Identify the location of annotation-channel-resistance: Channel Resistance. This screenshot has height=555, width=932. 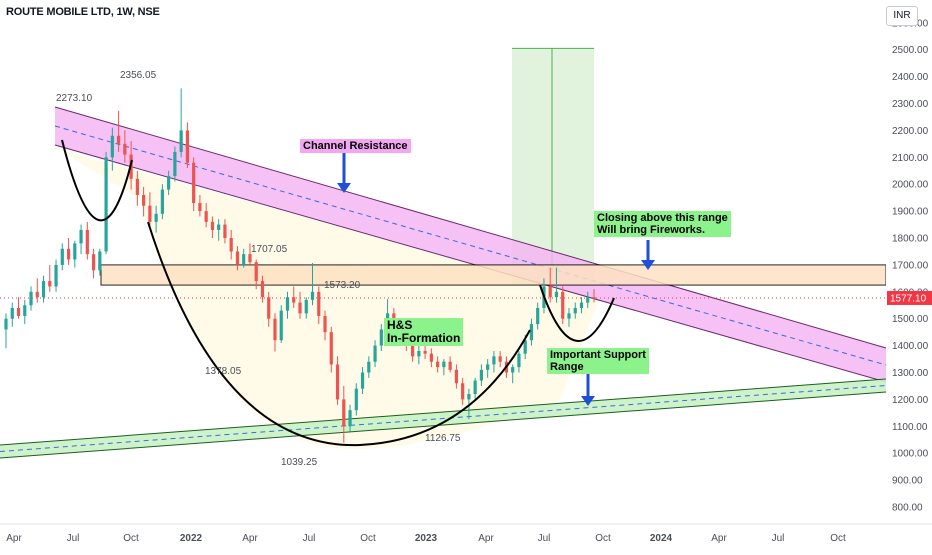
(355, 146).